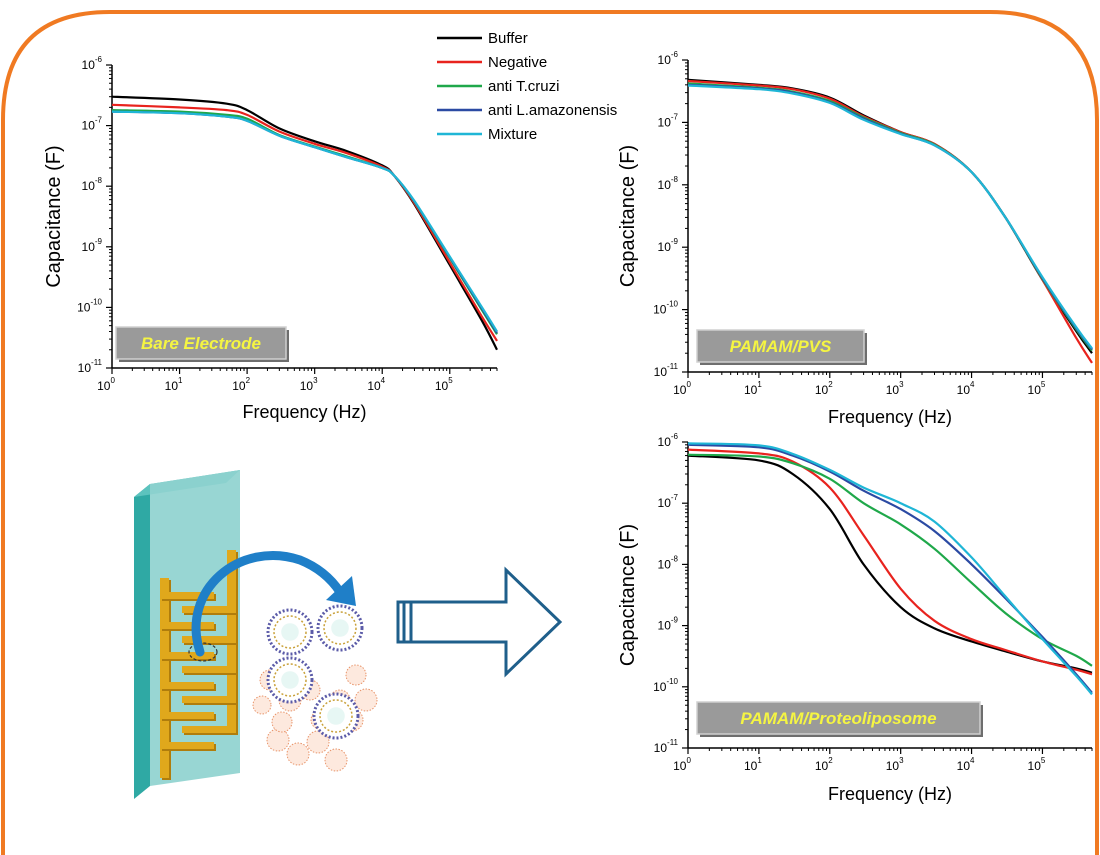 Image resolution: width=1100 pixels, height=855 pixels. What do you see at coordinates (187, 634) in the screenshot?
I see `glass-slide-electrode-icon` at bounding box center [187, 634].